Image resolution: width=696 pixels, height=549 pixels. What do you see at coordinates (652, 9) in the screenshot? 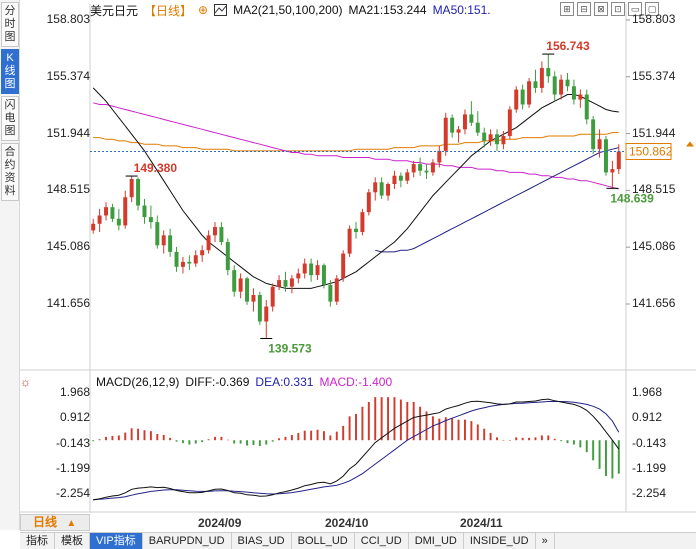
I see `plus-icon: ▢` at bounding box center [652, 9].